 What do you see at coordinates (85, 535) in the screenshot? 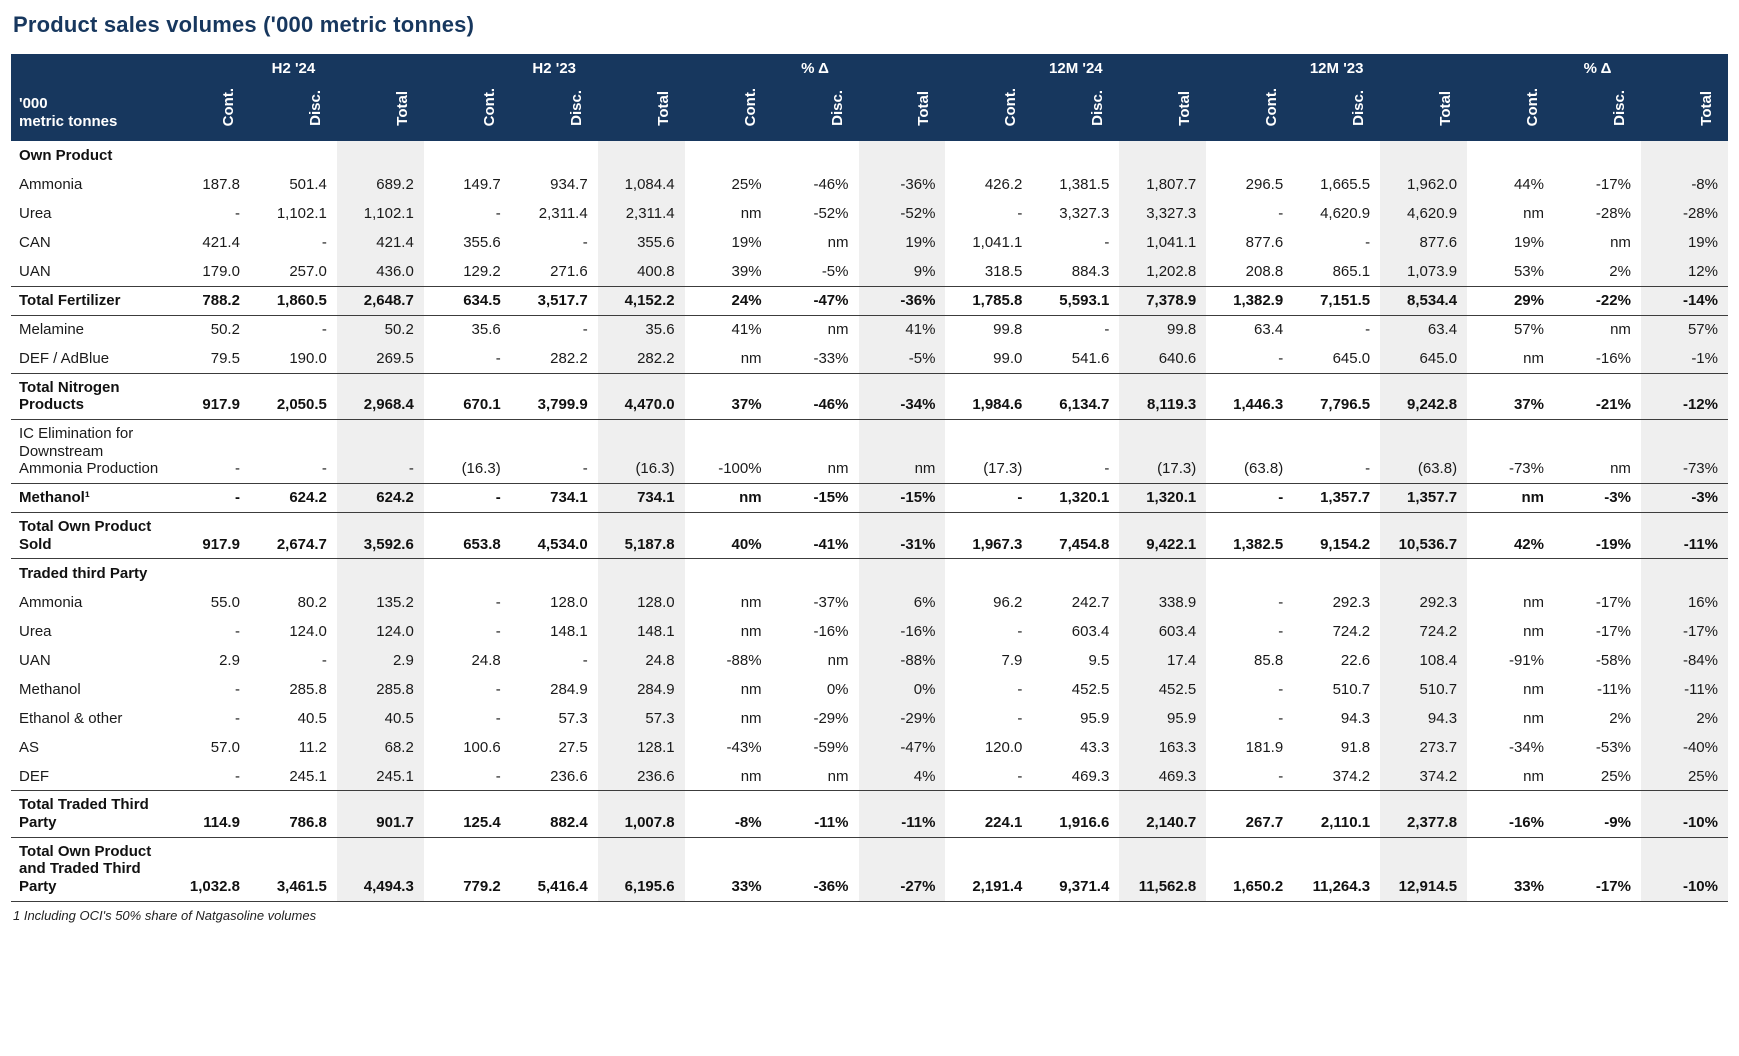
I see `row-label: Total Own Product Sold` at bounding box center [85, 535].